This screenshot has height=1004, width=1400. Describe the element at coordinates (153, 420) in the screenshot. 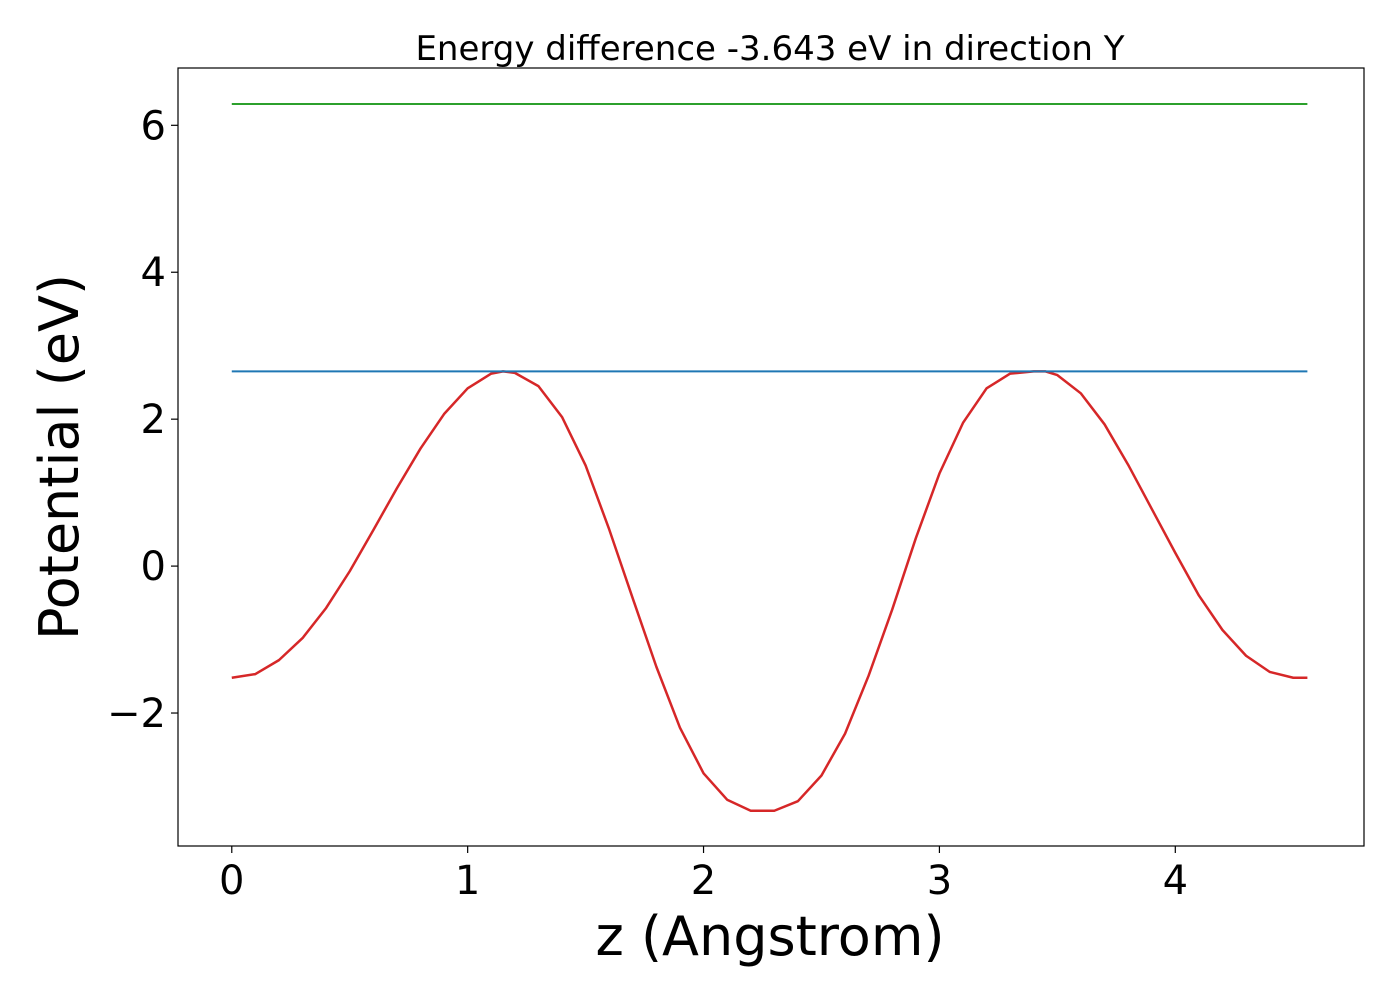

I see `y-tick-label-2: 2` at that location.